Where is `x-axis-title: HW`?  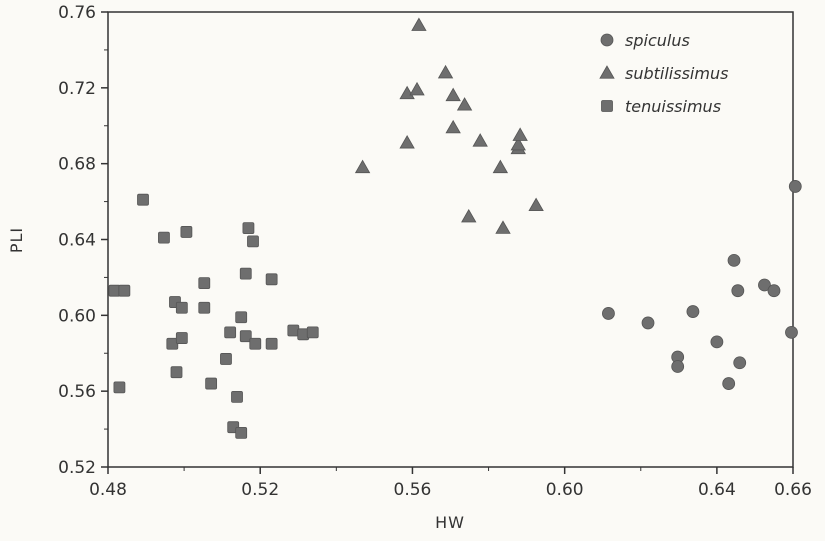 x-axis-title: HW is located at coordinates (450, 522).